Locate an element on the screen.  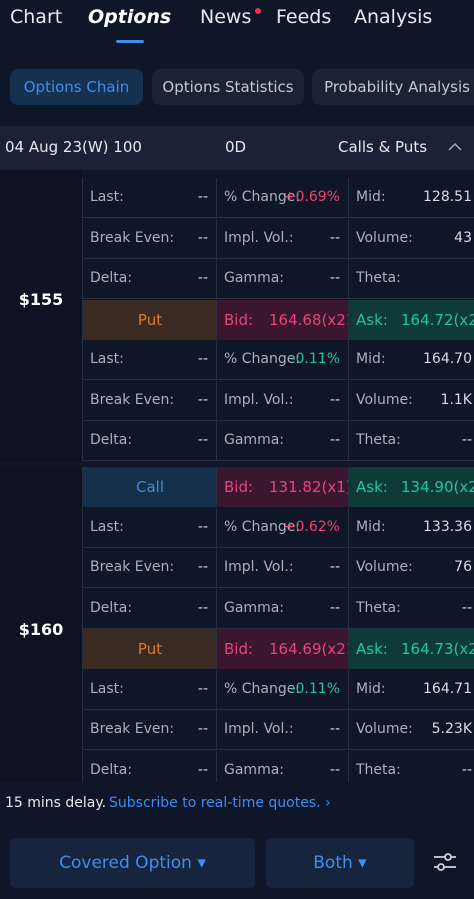
cell-label: Volume: is located at coordinates (384, 237).